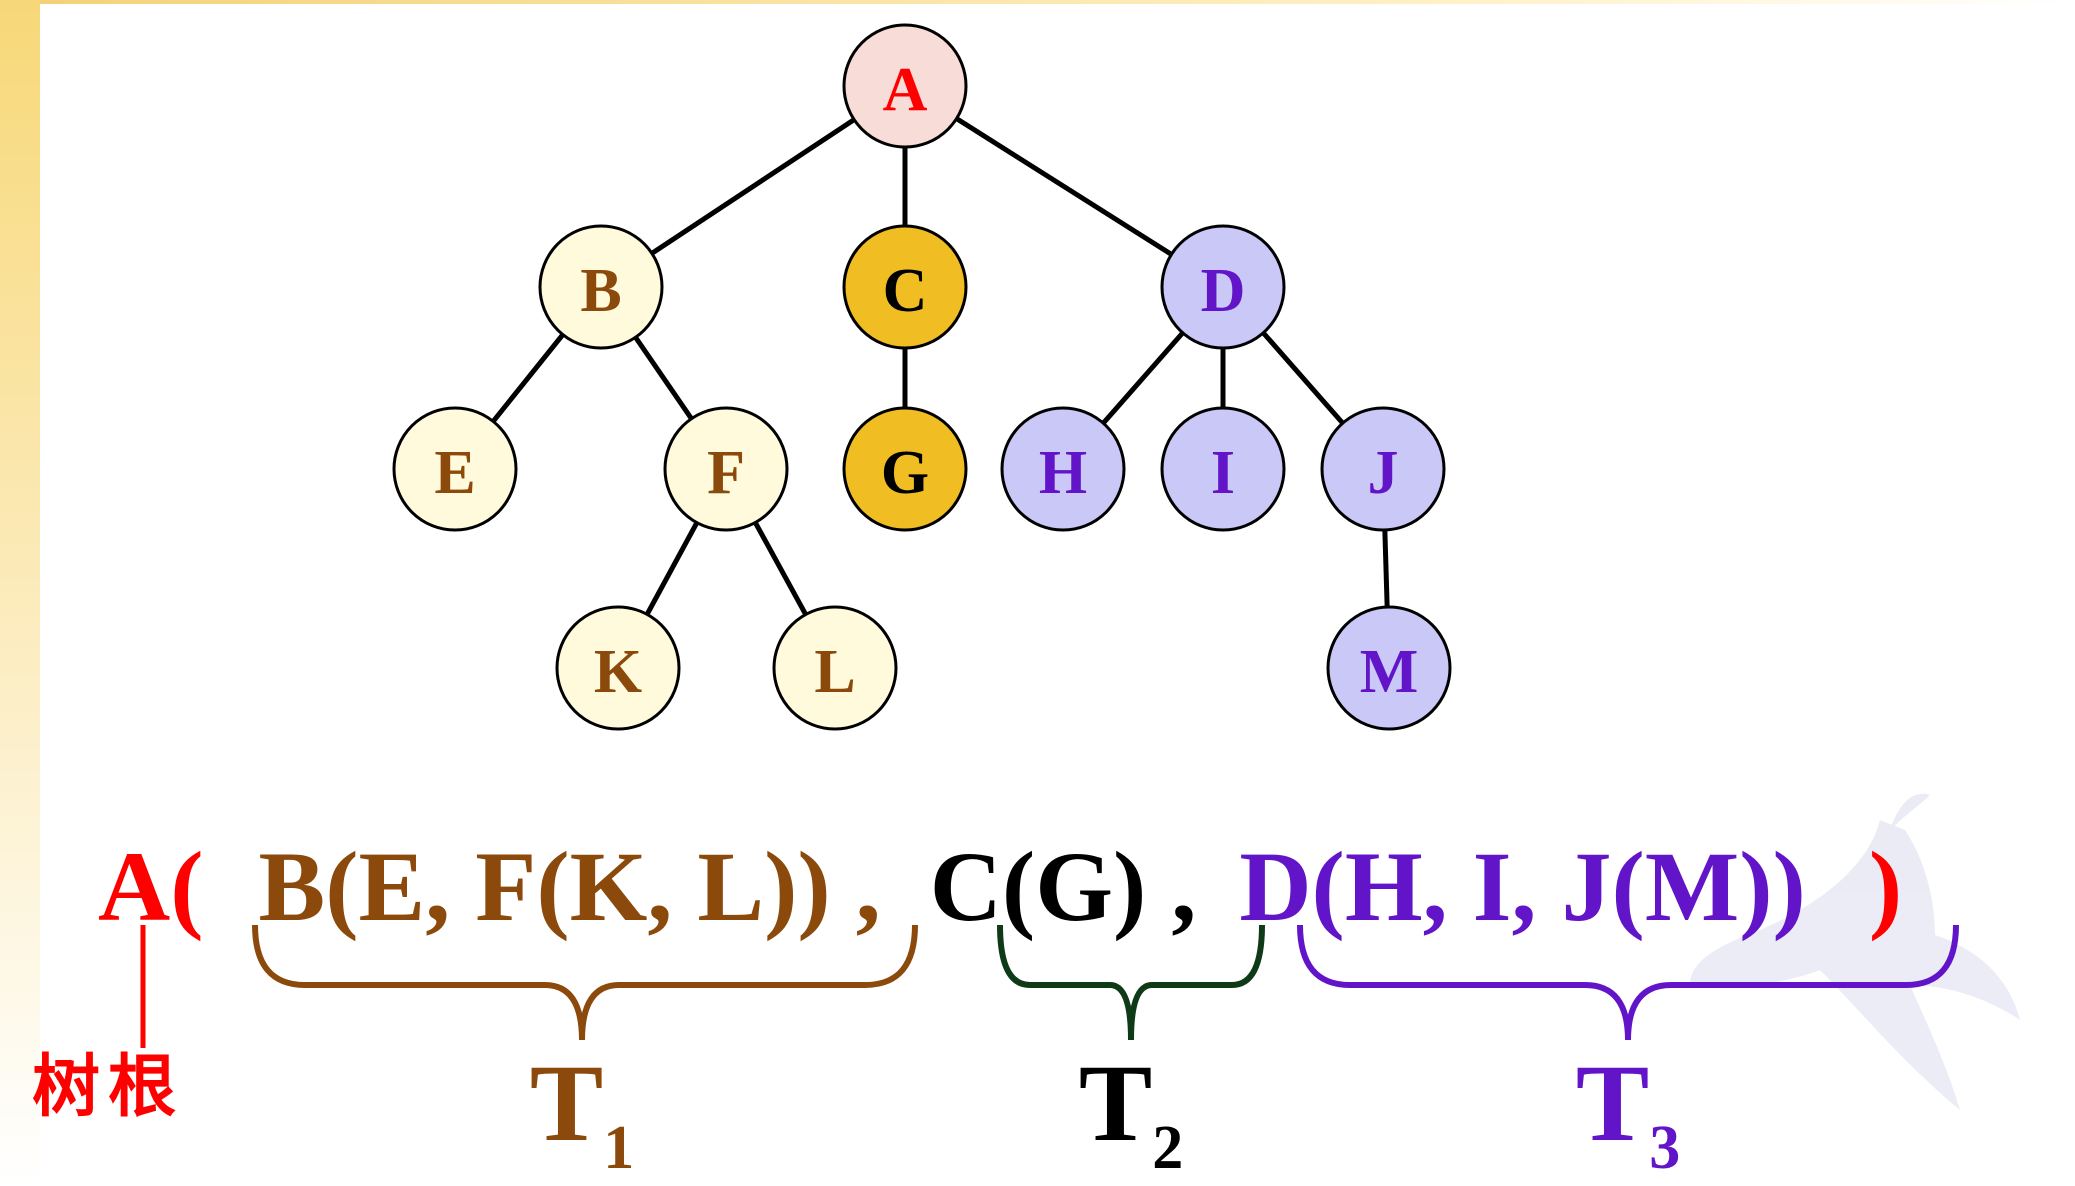 This screenshot has width=2075, height=1186. What do you see at coordinates (618, 1148) in the screenshot?
I see `label-t1-sub: 1` at bounding box center [618, 1148].